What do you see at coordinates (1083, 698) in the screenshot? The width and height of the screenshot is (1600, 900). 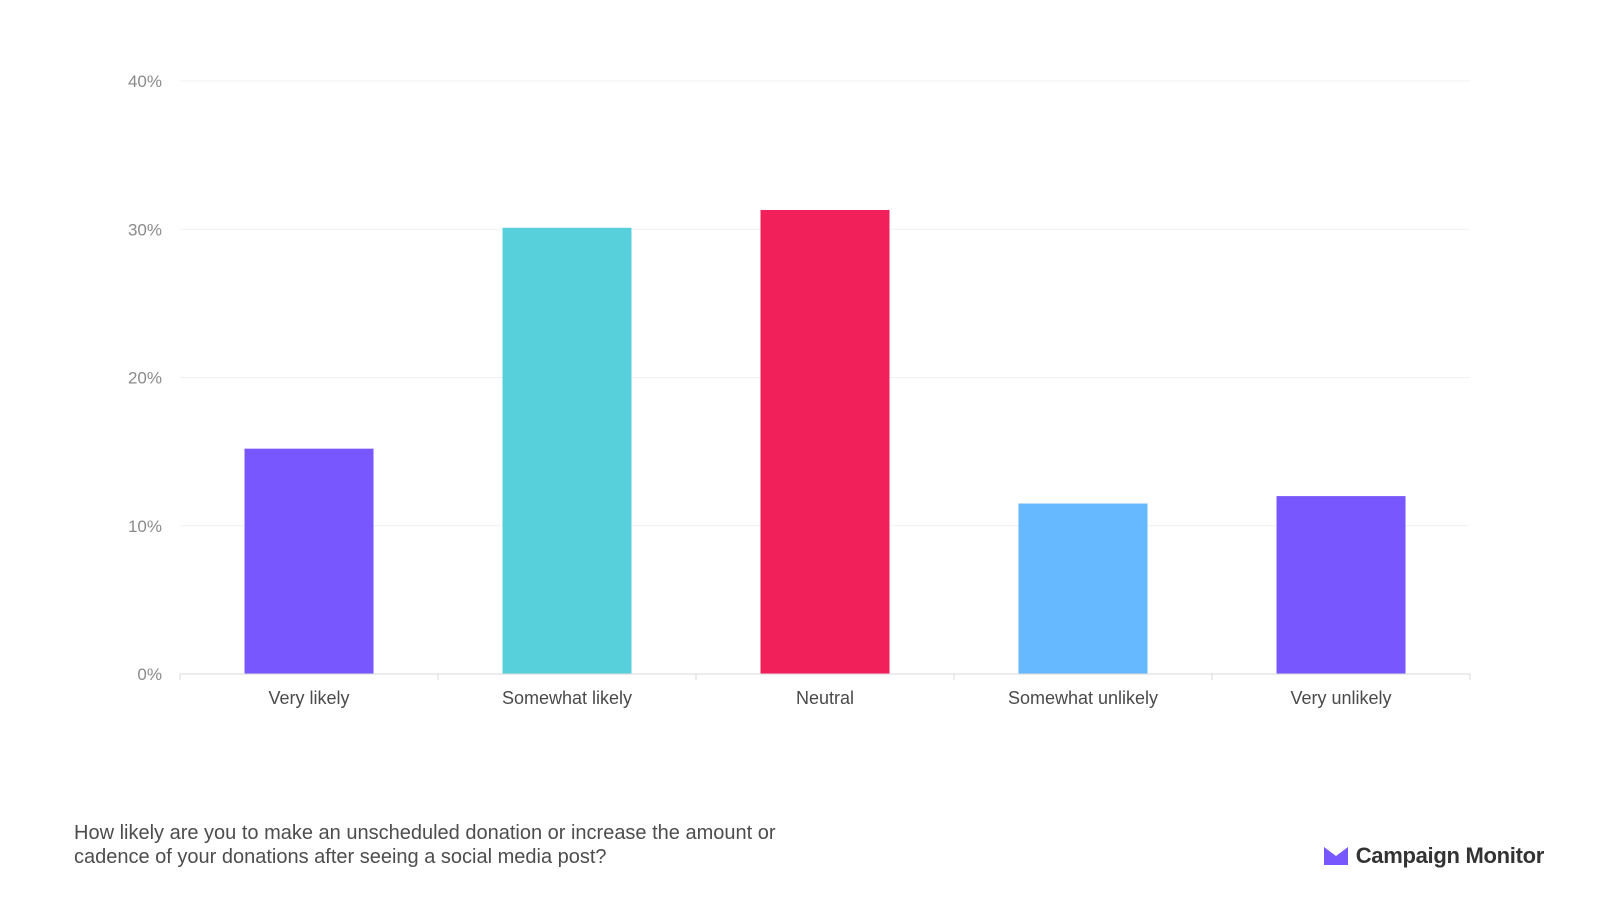 I see `x-category-label: Somewhat unlikely` at bounding box center [1083, 698].